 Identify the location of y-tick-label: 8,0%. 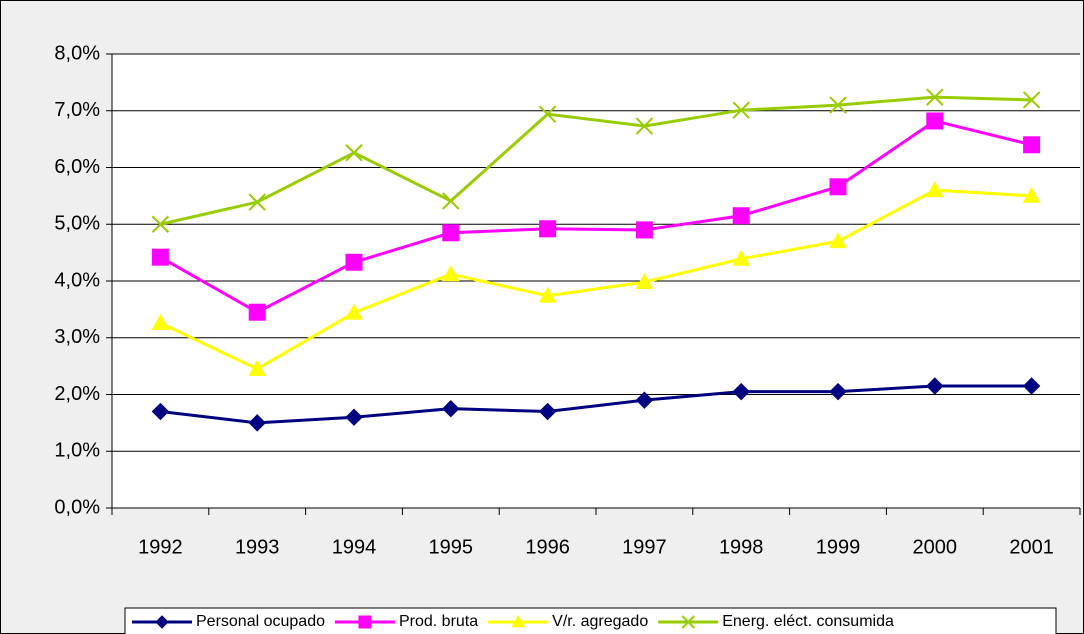
(77, 53).